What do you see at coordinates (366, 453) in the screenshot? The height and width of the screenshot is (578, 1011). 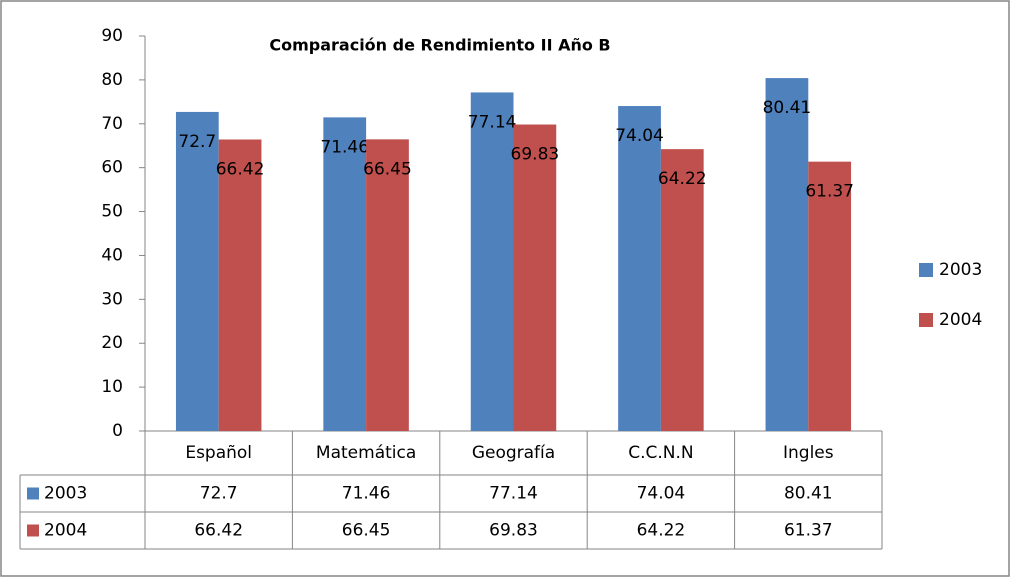 I see `x-tick-label: Matemática` at bounding box center [366, 453].